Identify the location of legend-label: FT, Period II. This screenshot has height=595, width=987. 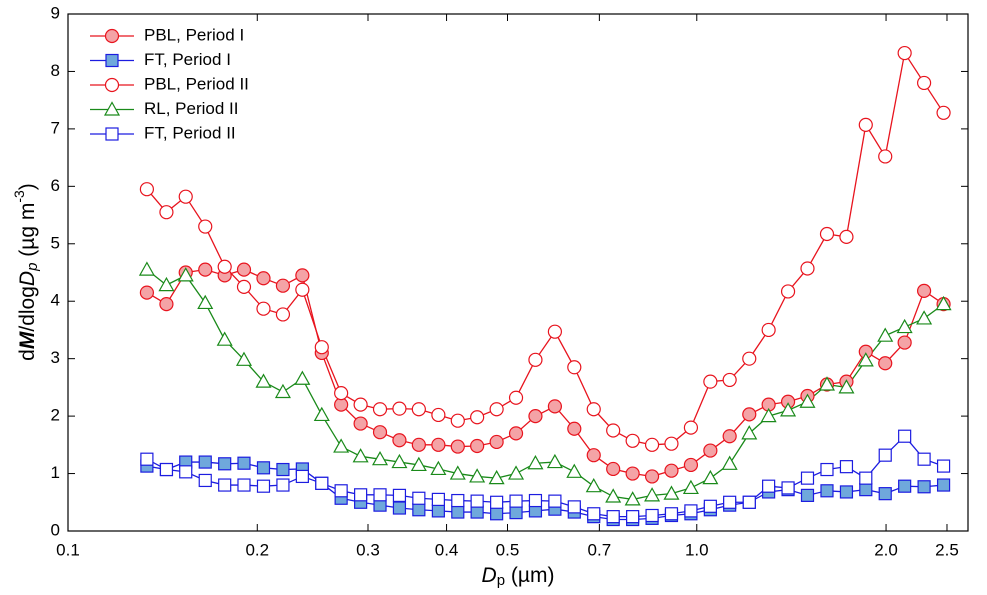
(190, 132).